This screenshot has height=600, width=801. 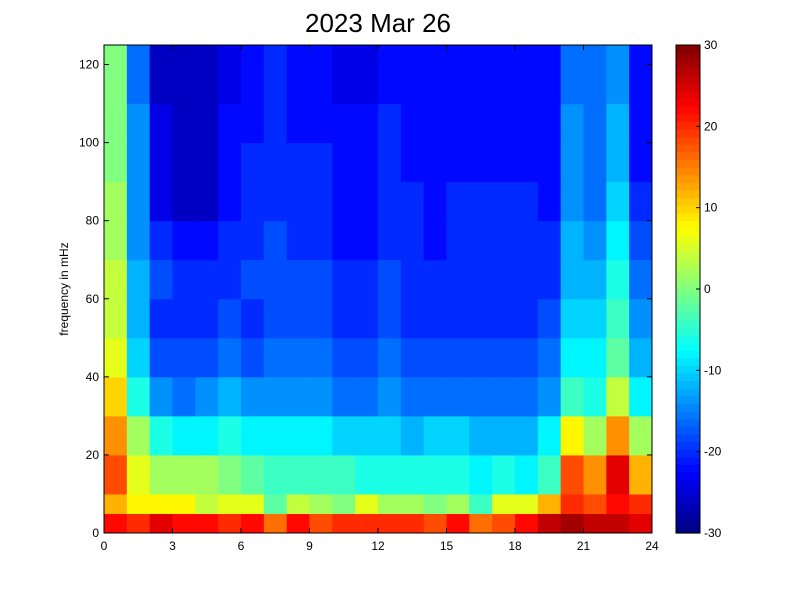 What do you see at coordinates (378, 23) in the screenshot?
I see `chart-title: 2023 Mar 26` at bounding box center [378, 23].